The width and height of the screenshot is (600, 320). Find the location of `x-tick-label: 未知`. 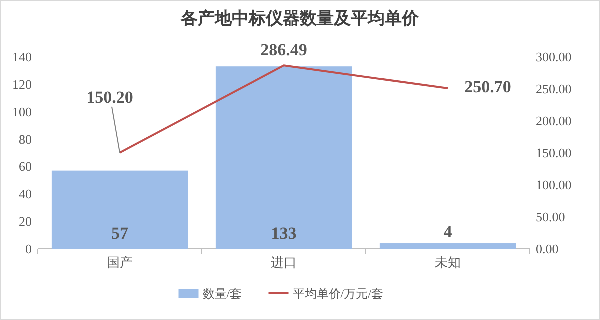

x-tick-label: 未知 is located at coordinates (448, 262).